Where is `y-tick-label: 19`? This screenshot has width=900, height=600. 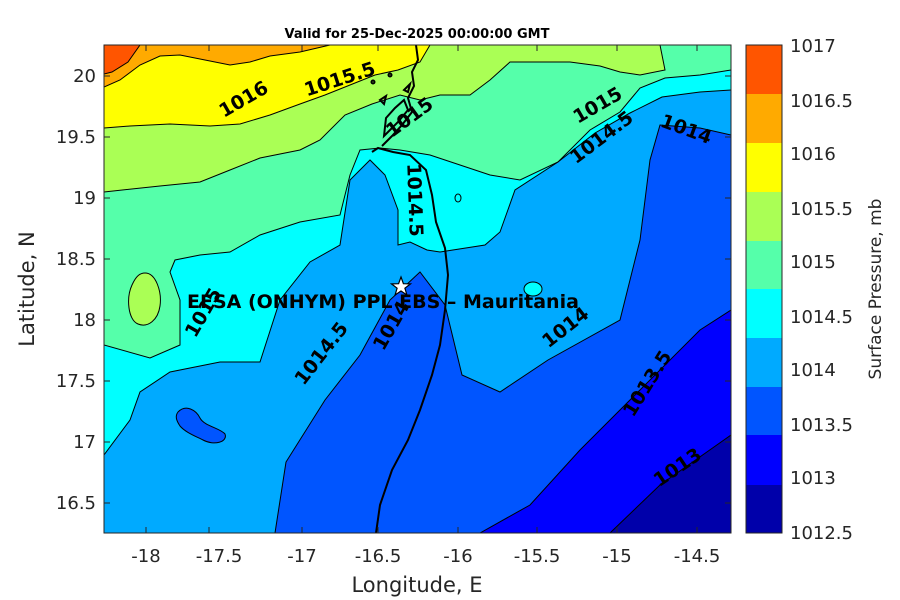
y-tick-label: 19 is located at coordinates (84, 198).